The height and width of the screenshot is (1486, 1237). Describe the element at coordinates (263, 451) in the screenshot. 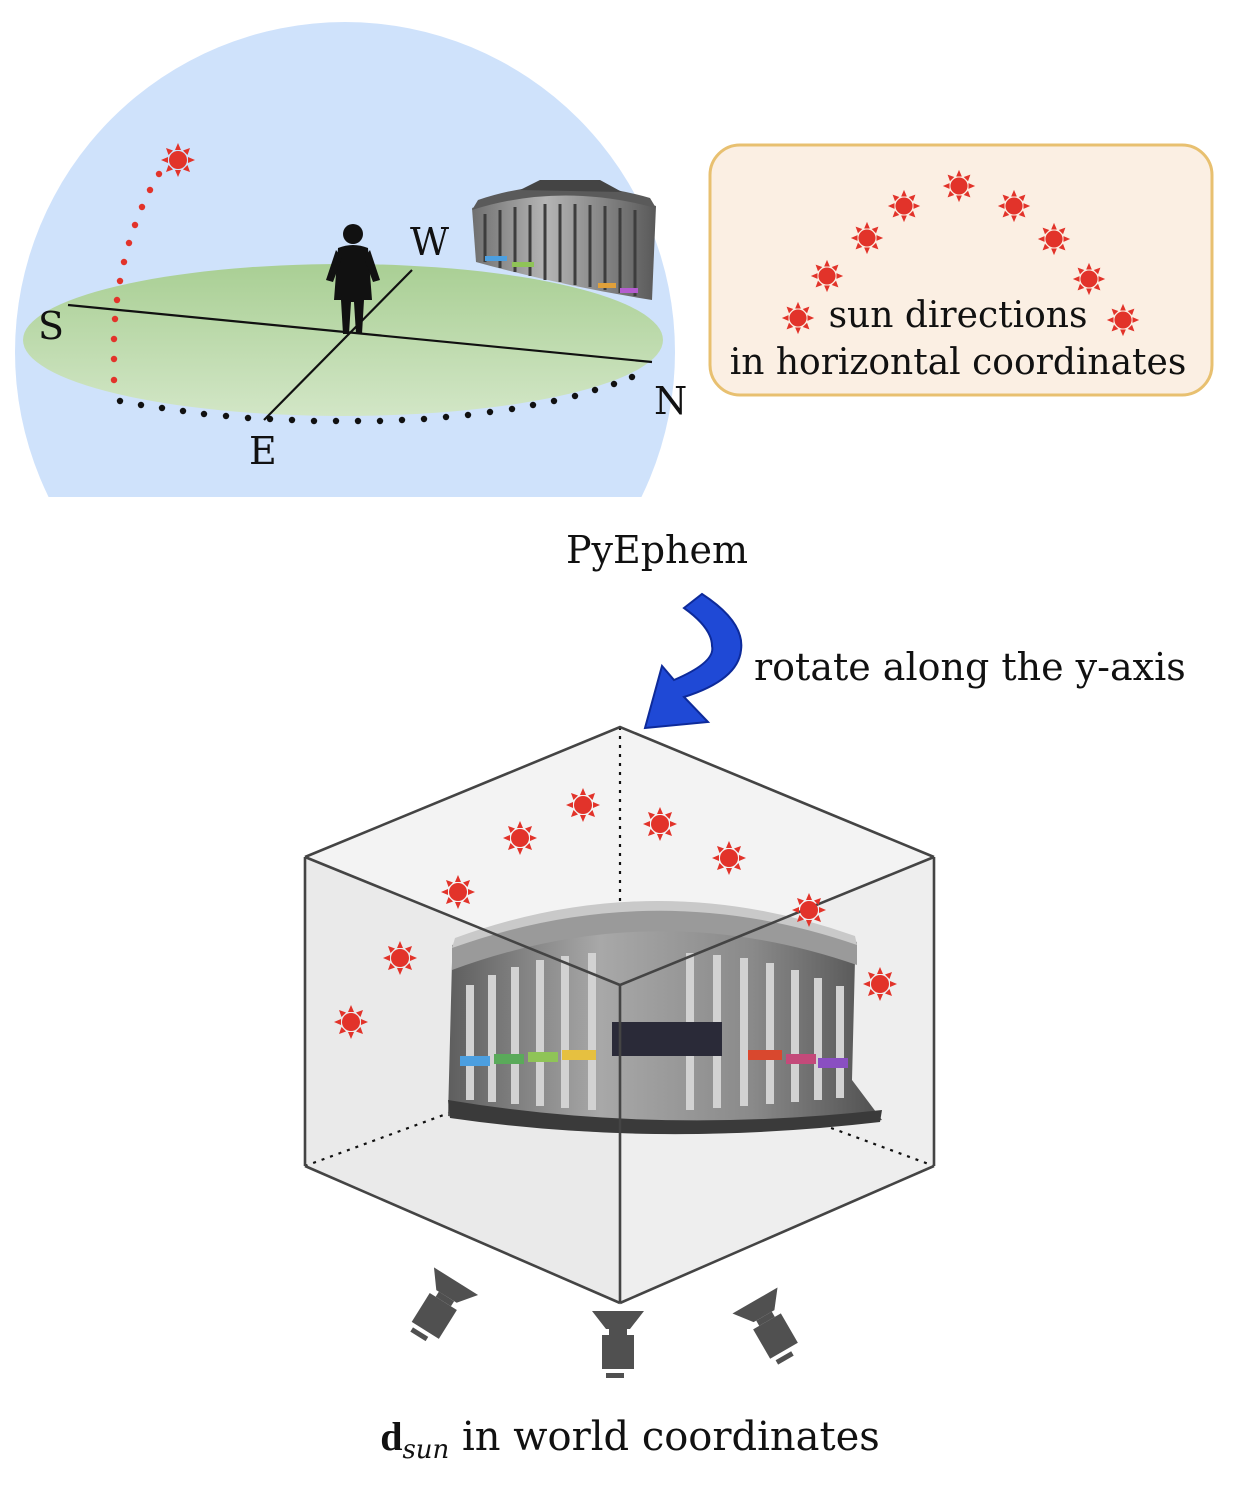

I see `compass-east-label: E` at that location.